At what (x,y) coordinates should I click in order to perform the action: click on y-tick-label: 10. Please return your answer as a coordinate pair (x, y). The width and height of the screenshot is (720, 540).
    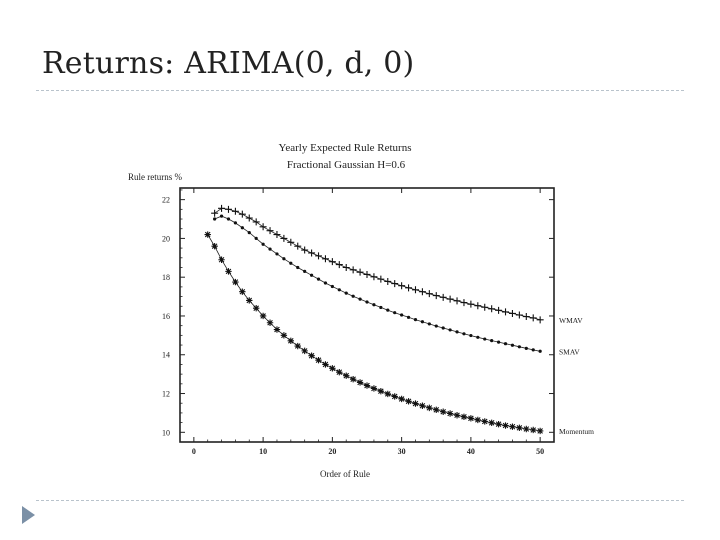
    Looking at the image, I should click on (166, 432).